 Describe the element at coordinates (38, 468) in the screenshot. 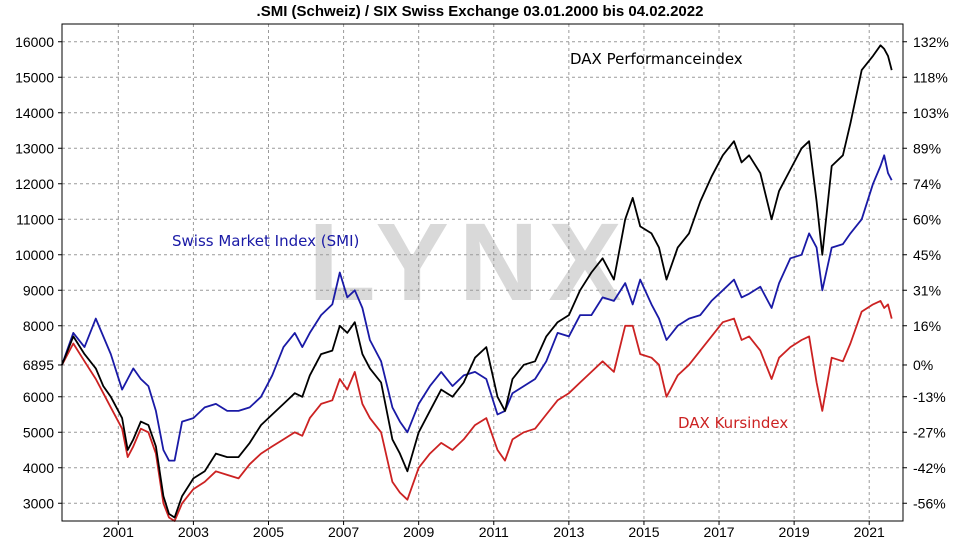

I see `y-tick-label: 4000` at that location.